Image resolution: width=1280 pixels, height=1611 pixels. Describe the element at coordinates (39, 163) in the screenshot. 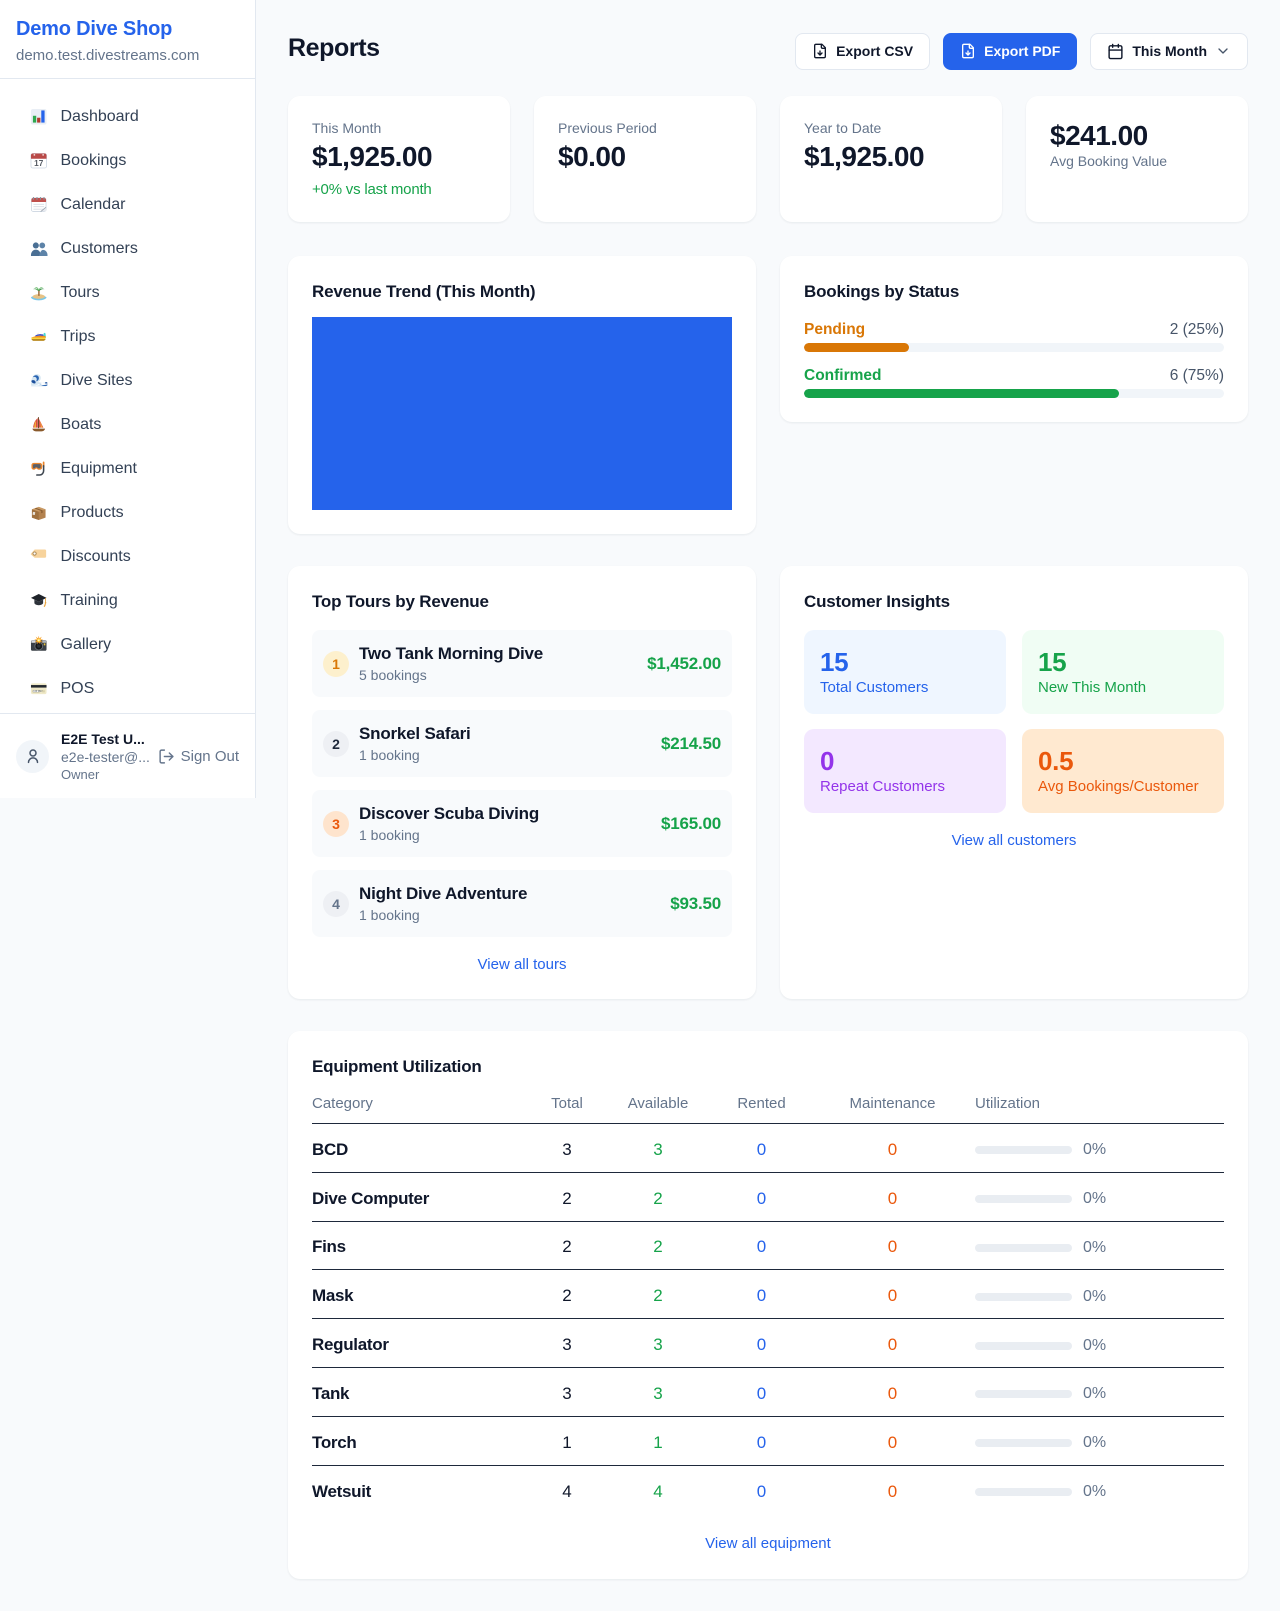

I see `svg-text: 17` at that location.